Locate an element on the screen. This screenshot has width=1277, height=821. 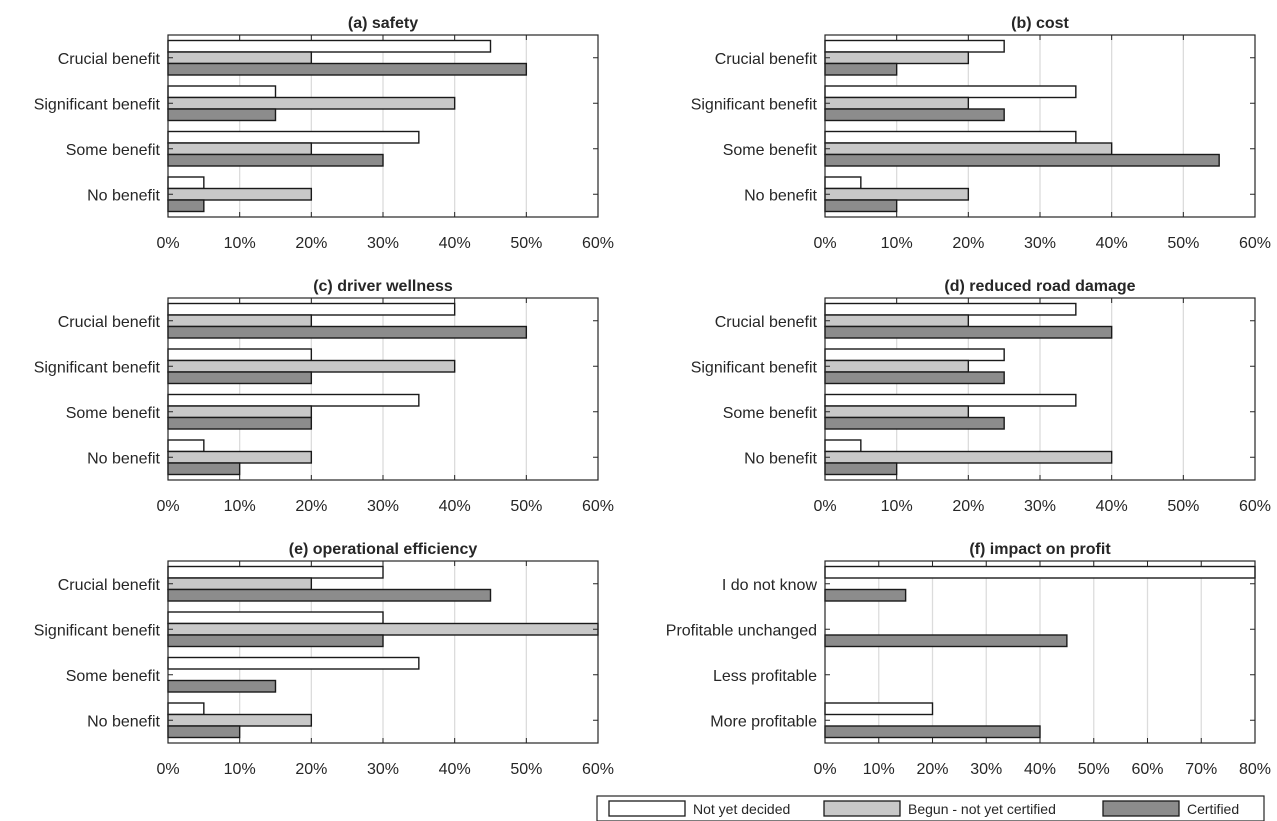
x-tick-label: 70% is located at coordinates (1201, 769).